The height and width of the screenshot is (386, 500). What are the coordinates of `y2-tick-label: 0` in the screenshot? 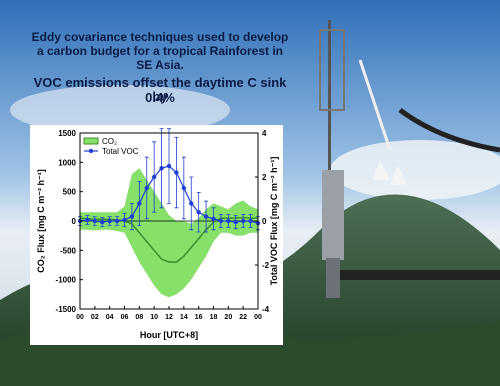 It's located at (264, 221).